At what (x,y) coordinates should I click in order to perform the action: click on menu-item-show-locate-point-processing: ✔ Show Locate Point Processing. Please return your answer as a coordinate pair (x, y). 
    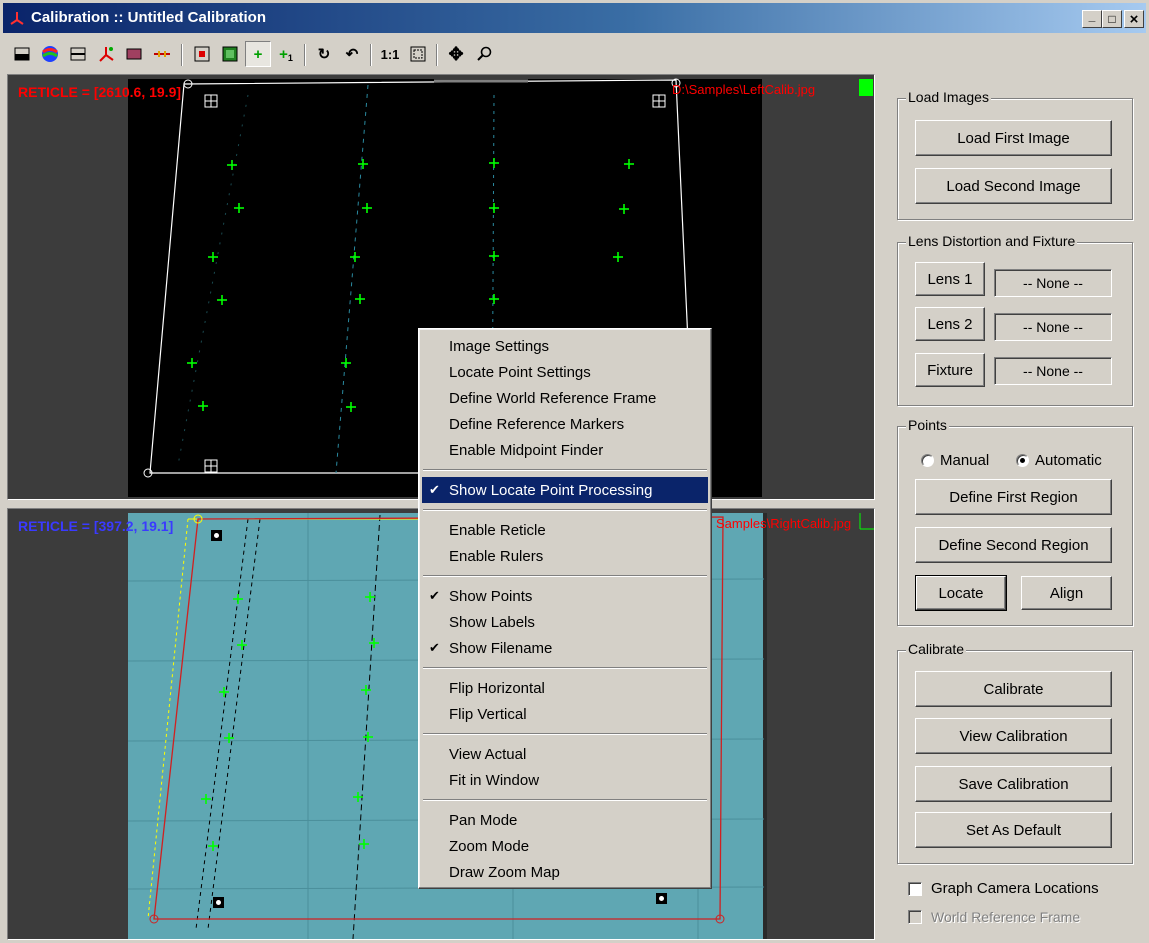
    Looking at the image, I should click on (565, 490).